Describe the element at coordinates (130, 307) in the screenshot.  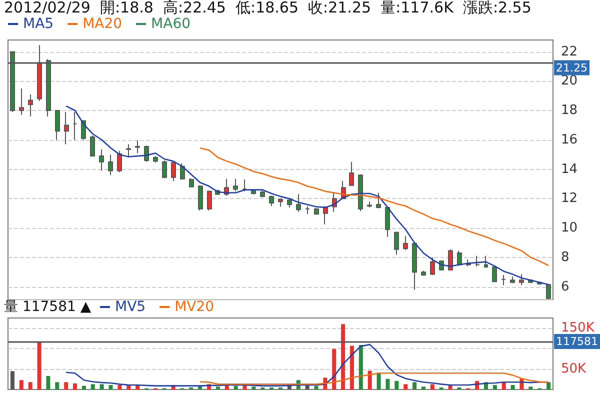
I see `legend-label: MV5` at that location.